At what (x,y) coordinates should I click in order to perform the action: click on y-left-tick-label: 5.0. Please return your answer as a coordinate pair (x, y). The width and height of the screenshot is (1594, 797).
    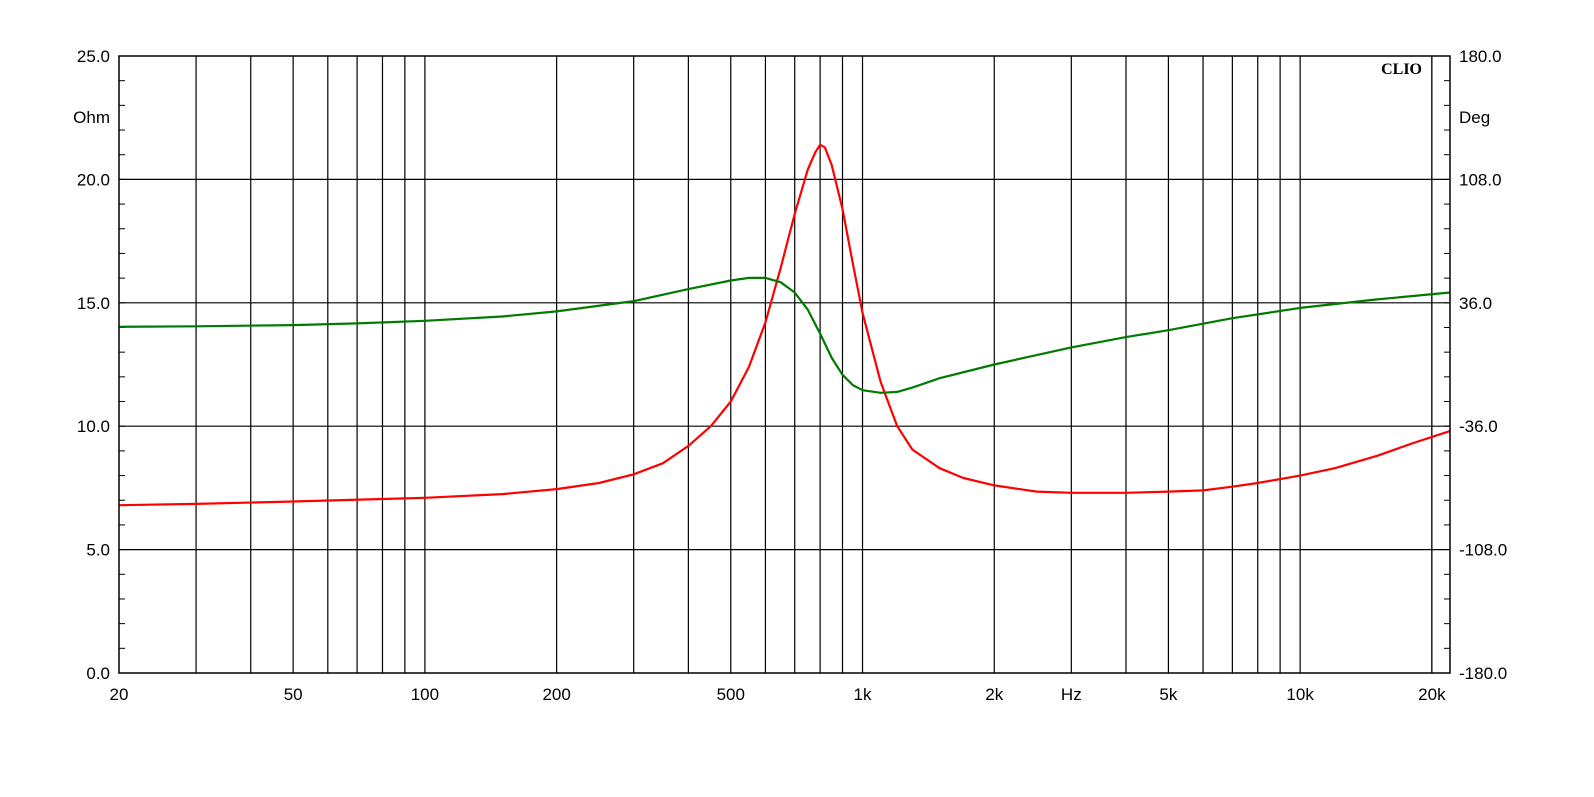
    Looking at the image, I should click on (98, 550).